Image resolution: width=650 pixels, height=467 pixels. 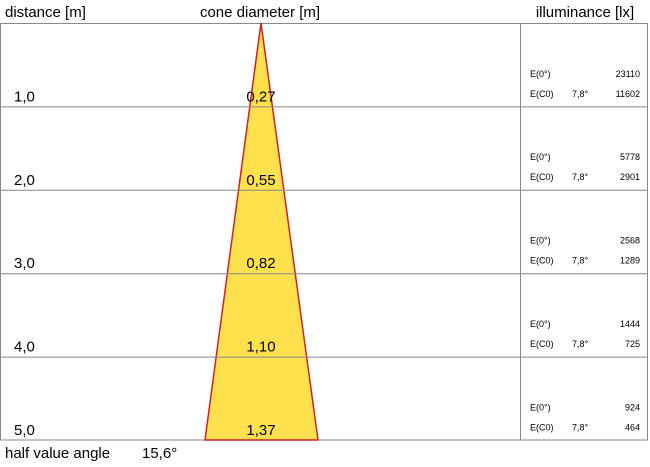 I want to click on distance-label: 2,0, so click(x=24, y=180).